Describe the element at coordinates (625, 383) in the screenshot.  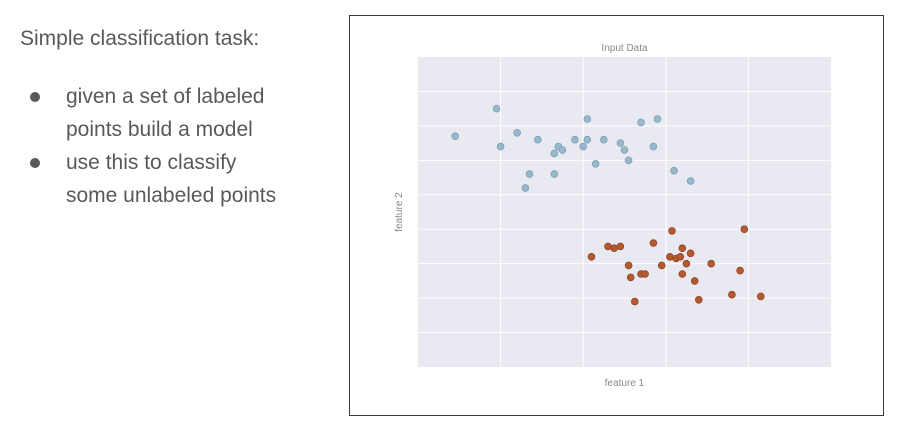
I see `x-axis-label: feature 1` at that location.